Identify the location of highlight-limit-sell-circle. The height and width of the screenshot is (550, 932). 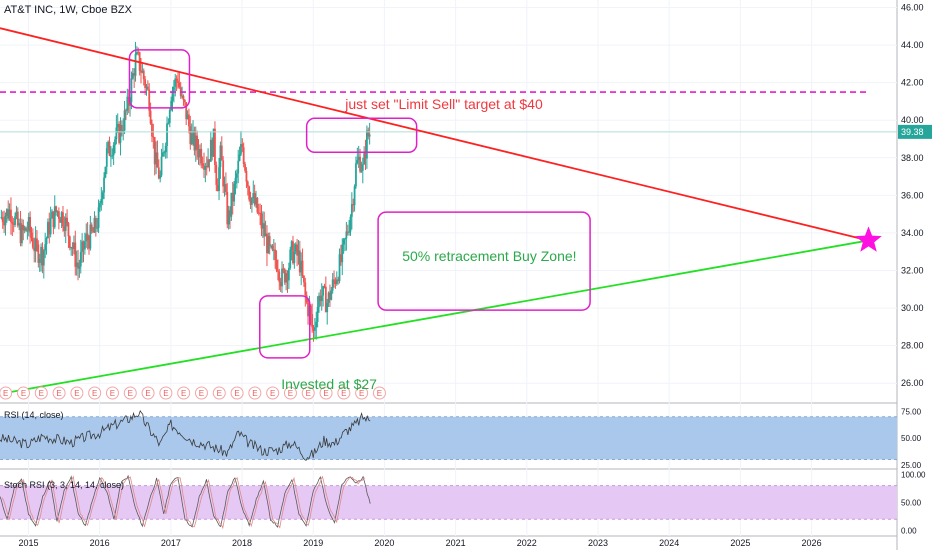
(361, 135).